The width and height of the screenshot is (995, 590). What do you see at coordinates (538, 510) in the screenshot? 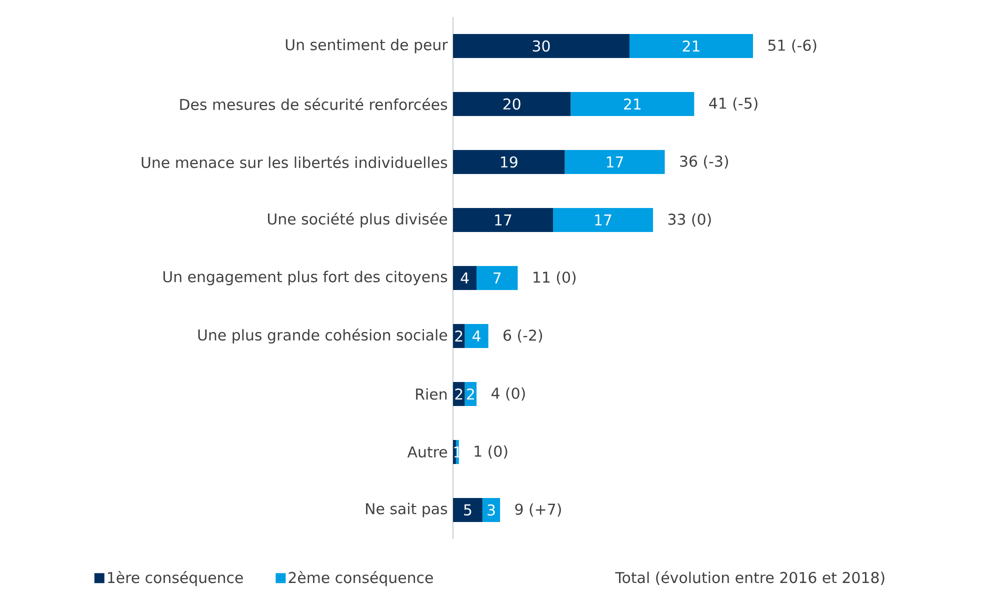
I see `total-label: 9 (+7)` at bounding box center [538, 510].